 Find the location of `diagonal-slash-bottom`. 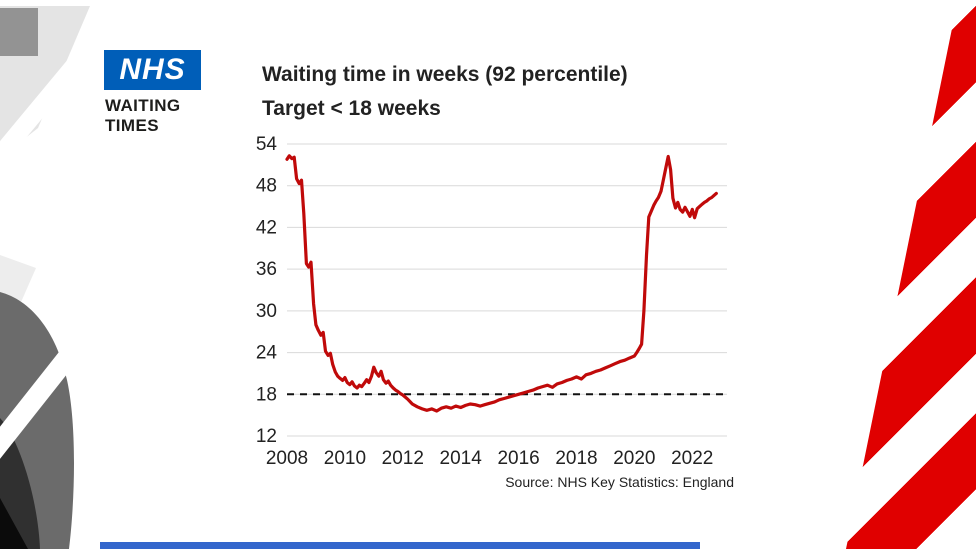

diagonal-slash-bottom is located at coordinates (62, 374).